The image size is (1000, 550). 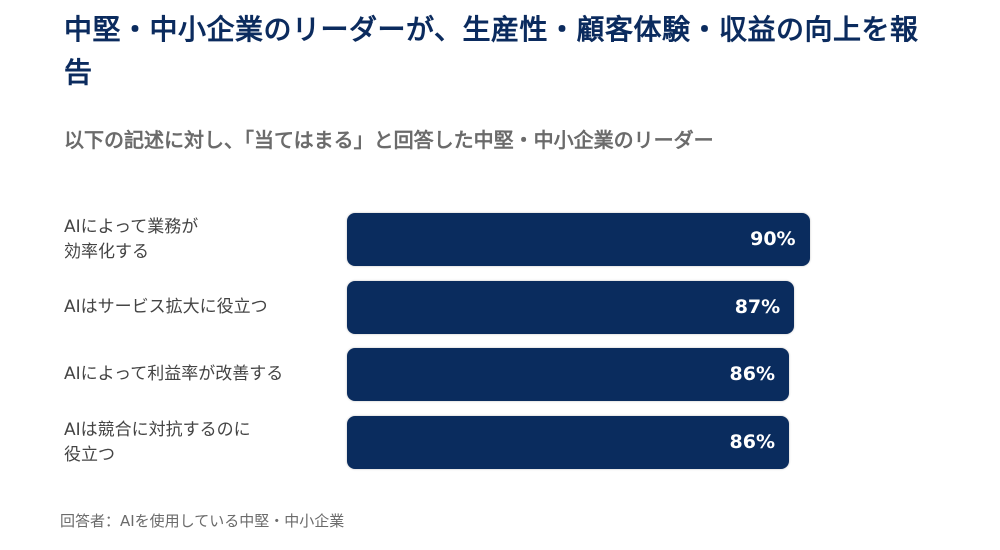 What do you see at coordinates (773, 239) in the screenshot?
I see `data-label: 90%` at bounding box center [773, 239].